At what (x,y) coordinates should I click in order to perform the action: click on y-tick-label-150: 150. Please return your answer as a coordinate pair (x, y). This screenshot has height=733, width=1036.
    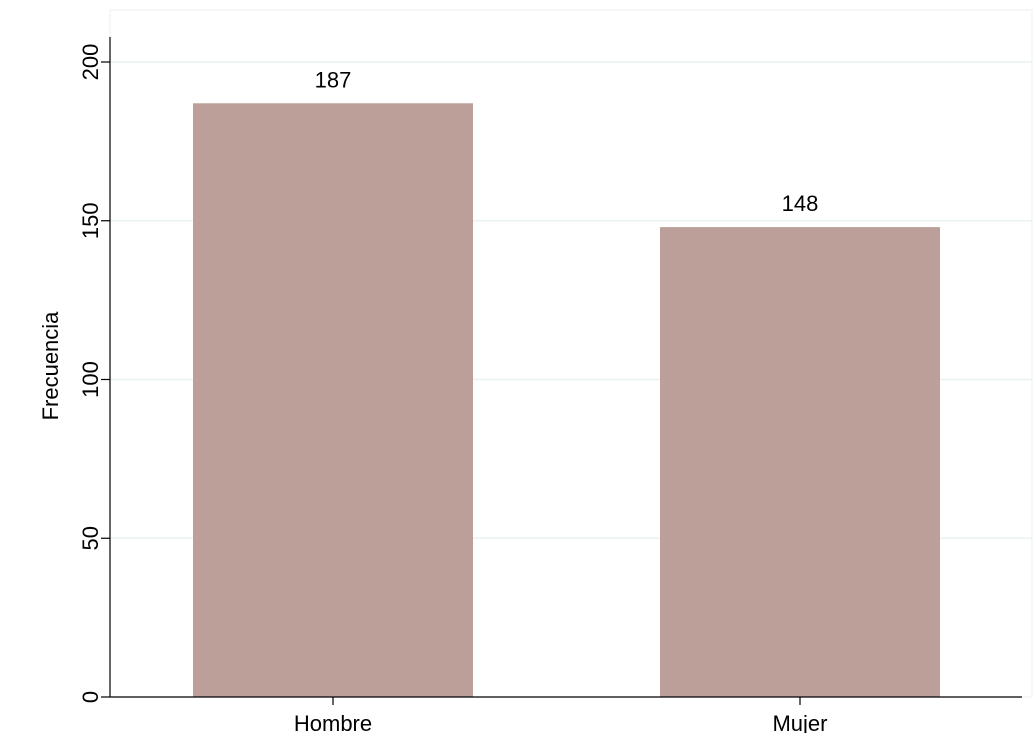
    Looking at the image, I should click on (90, 220).